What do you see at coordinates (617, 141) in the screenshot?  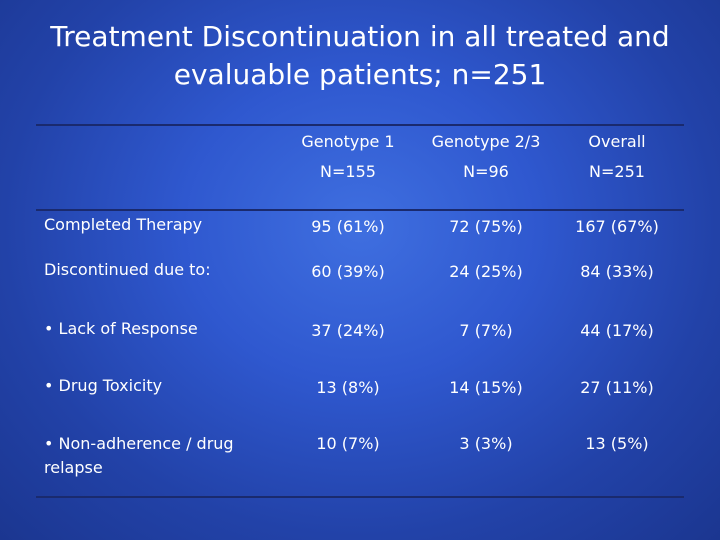 I see `column-header-name: Overall` at bounding box center [617, 141].